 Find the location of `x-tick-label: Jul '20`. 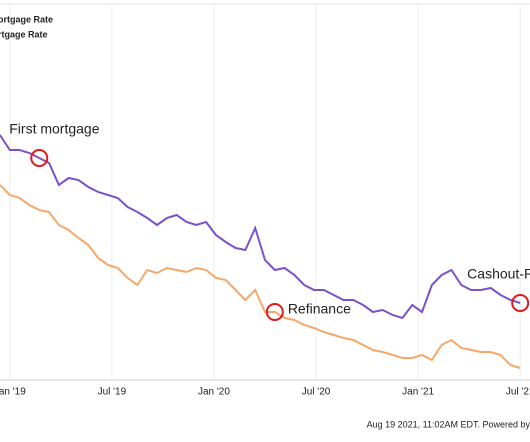

x-tick-label: Jul '20 is located at coordinates (316, 392).